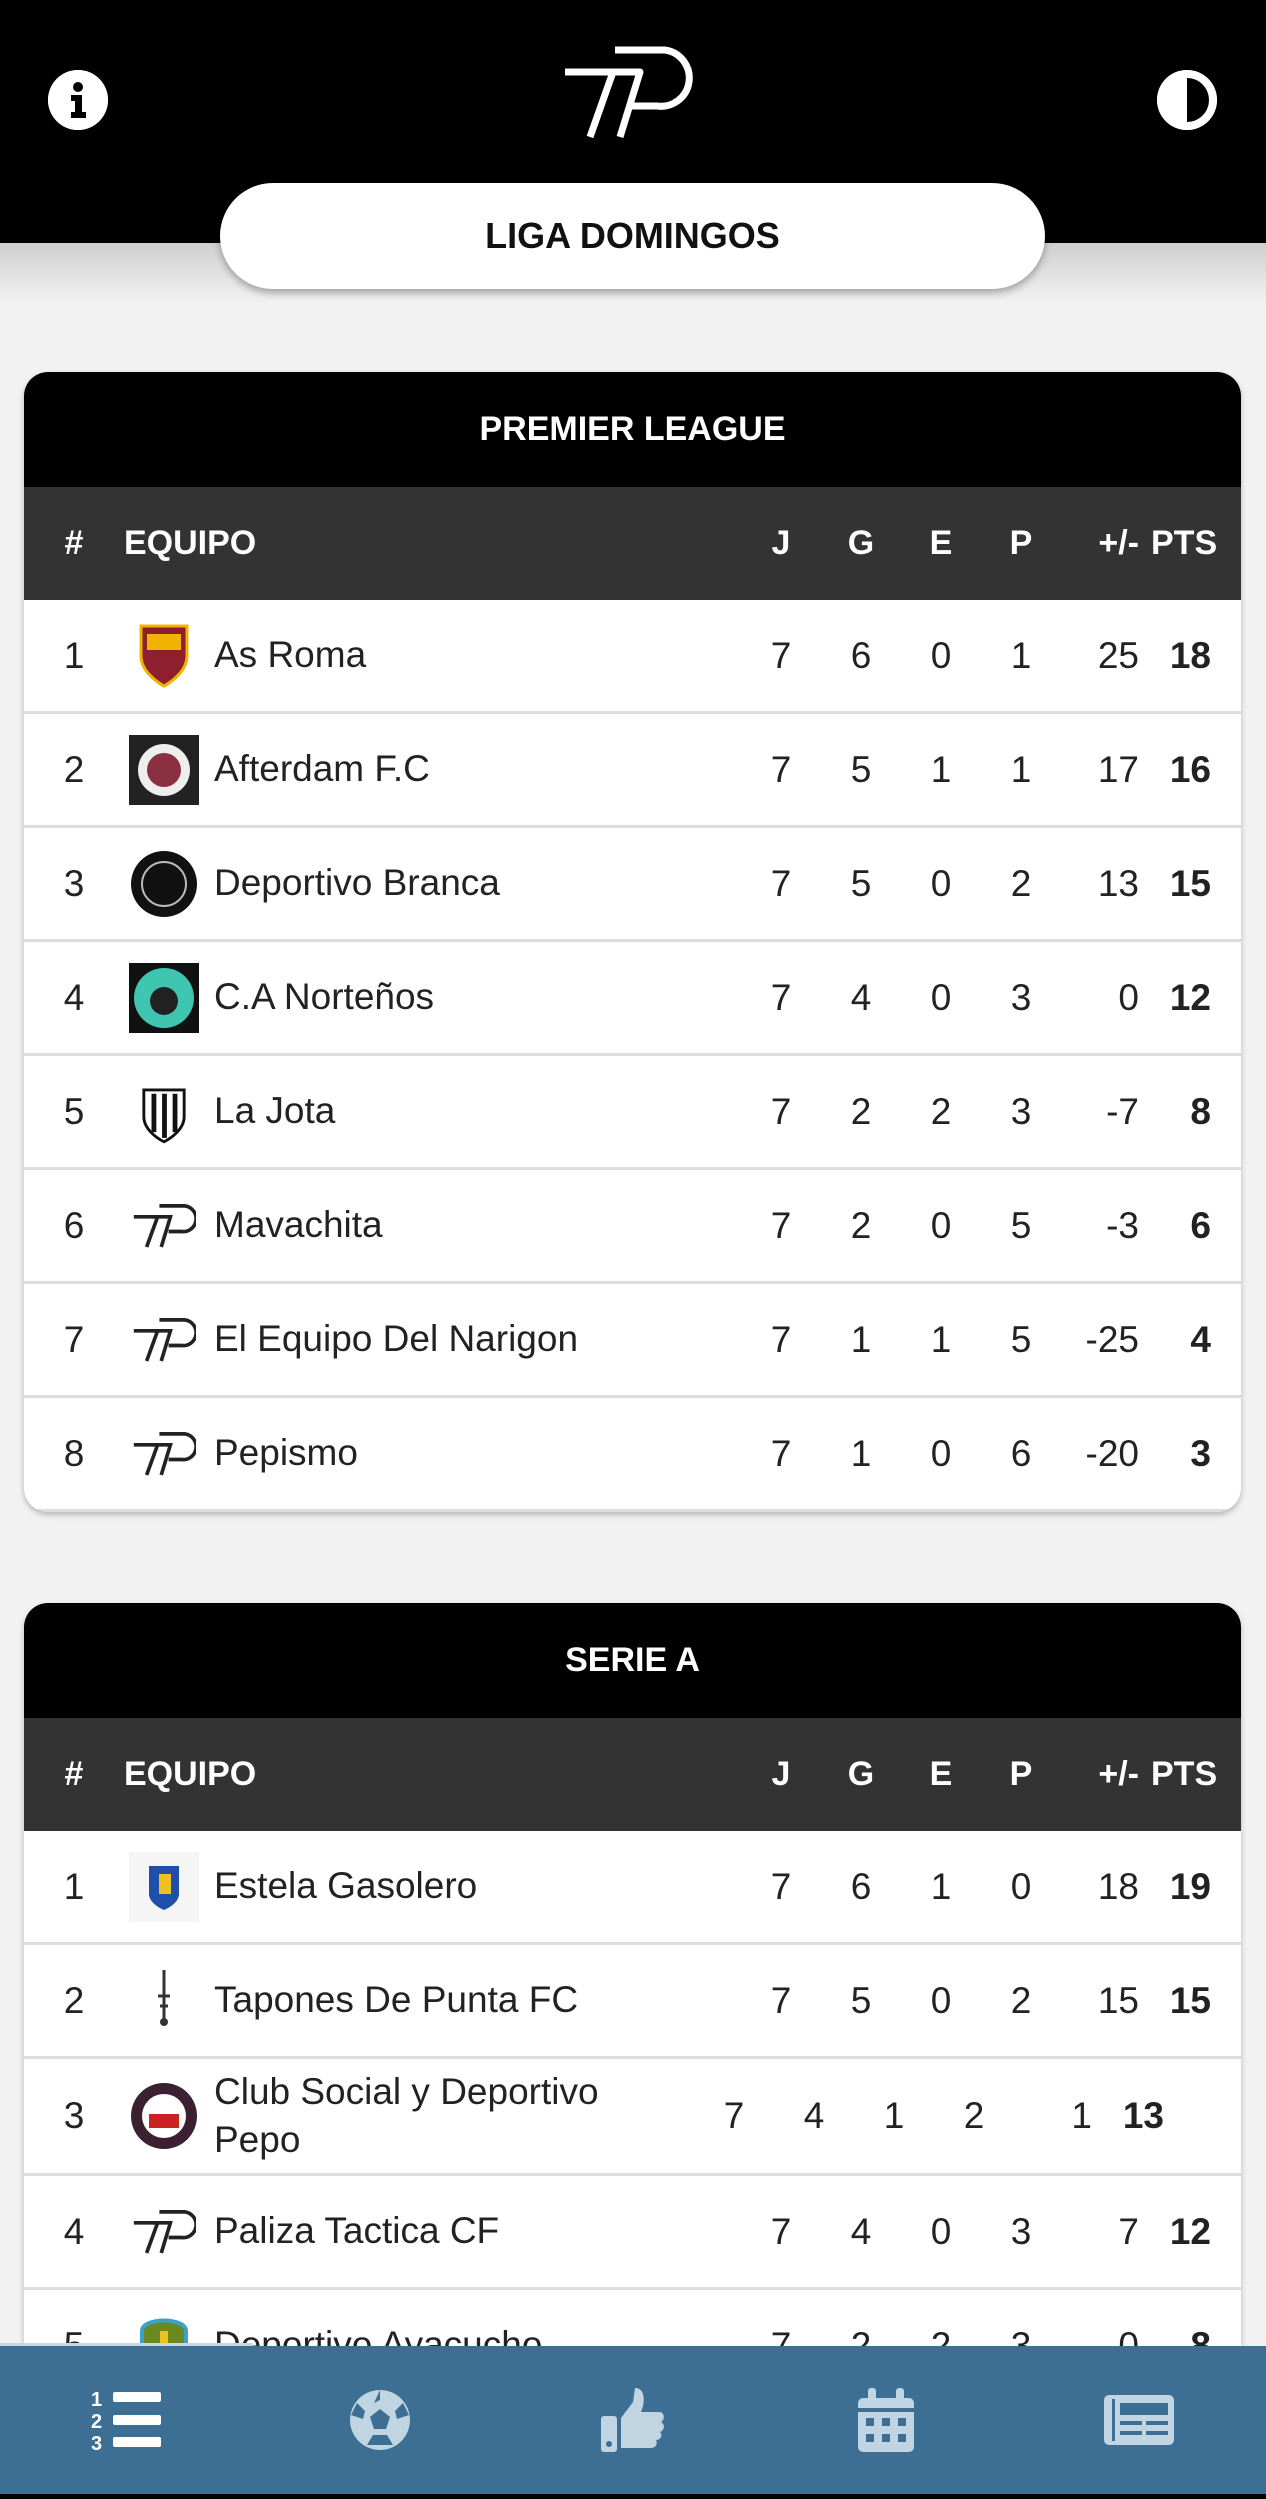 The height and width of the screenshot is (2499, 1266). Describe the element at coordinates (632, 236) in the screenshot. I see `league-selector: LIGA DOMINGOS` at that location.